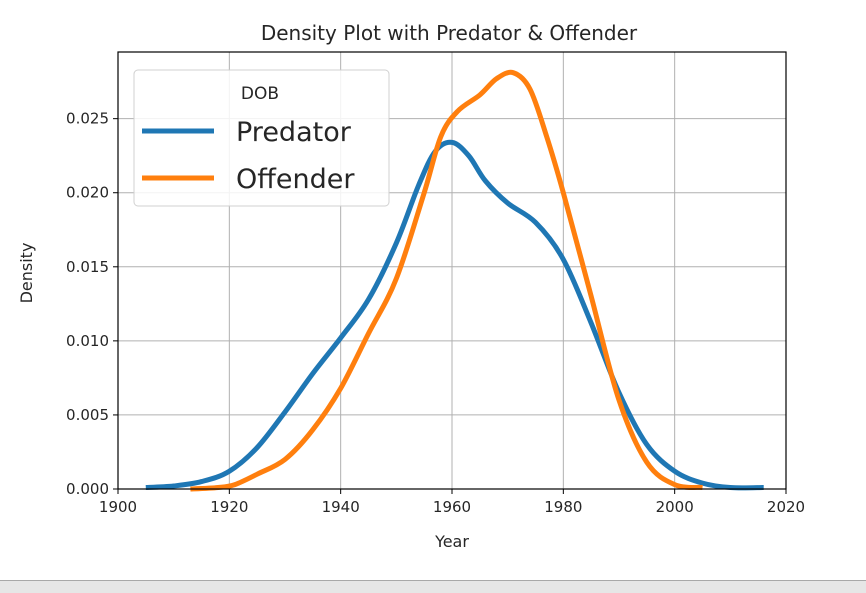 The image size is (866, 593). What do you see at coordinates (87, 415) in the screenshot?
I see `y-tick-label: 0.005` at bounding box center [87, 415].